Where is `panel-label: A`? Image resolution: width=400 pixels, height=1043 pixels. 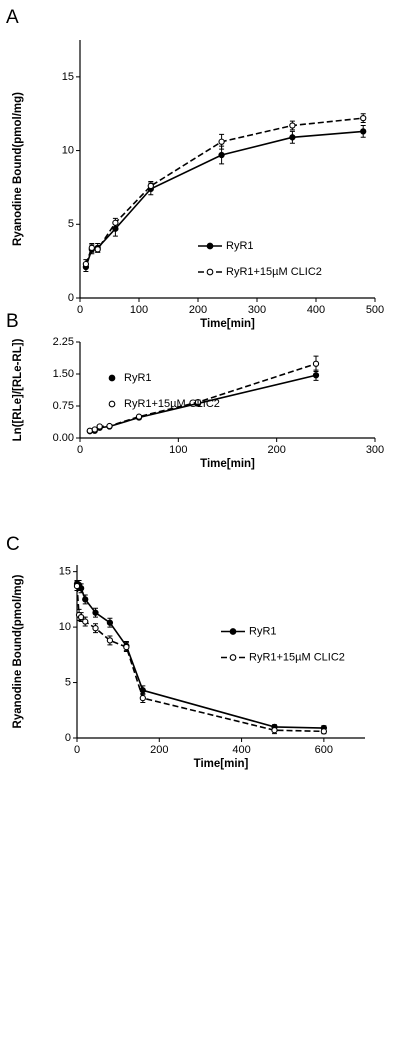 panel-label: A is located at coordinates (12, 17).